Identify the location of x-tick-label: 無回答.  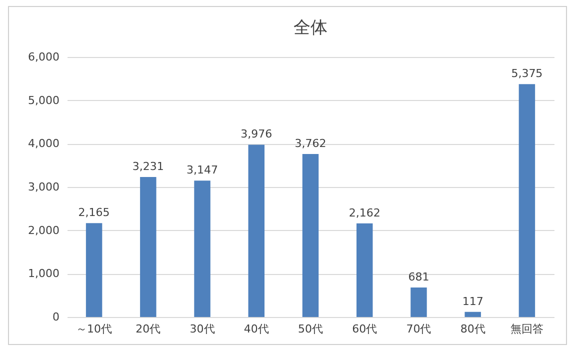
(527, 329).